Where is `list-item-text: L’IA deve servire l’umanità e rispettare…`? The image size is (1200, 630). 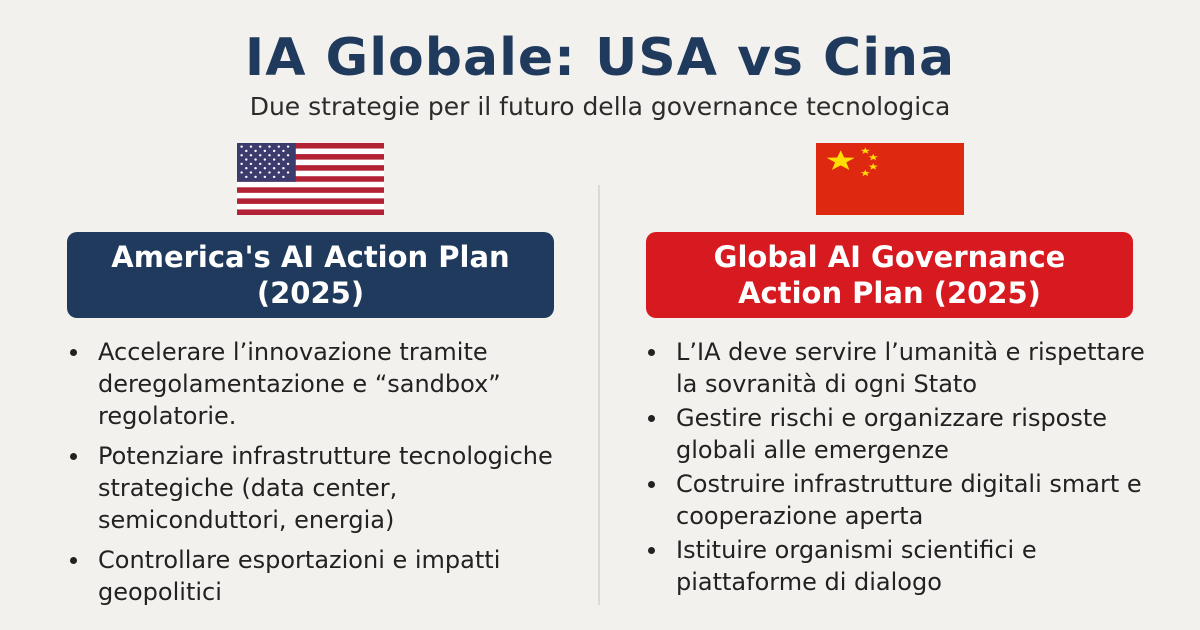
list-item-text: L’IA deve servire l’umanità e rispettare… is located at coordinates (910, 368).